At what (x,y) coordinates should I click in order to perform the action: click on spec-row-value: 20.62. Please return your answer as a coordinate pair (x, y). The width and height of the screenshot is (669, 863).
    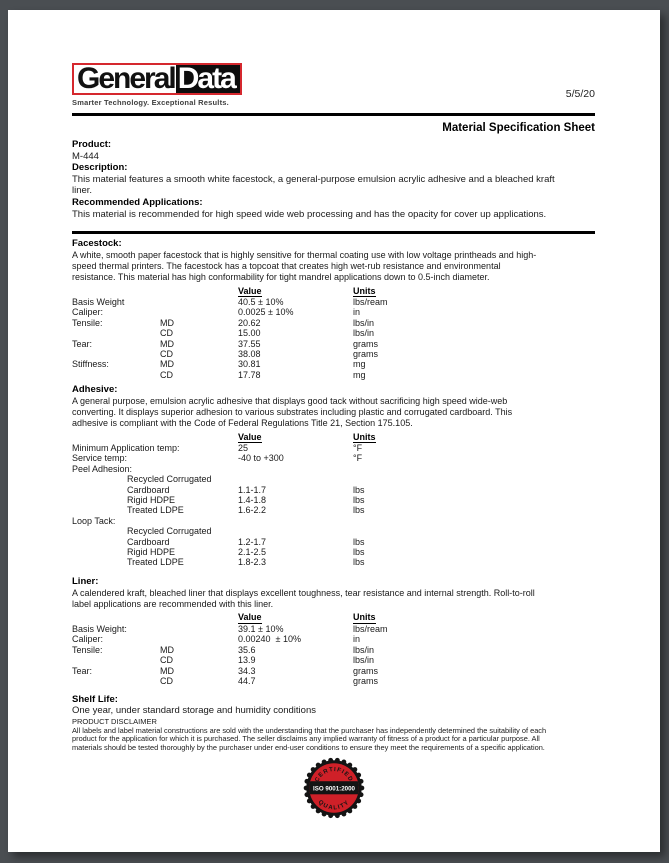
    Looking at the image, I should click on (249, 322).